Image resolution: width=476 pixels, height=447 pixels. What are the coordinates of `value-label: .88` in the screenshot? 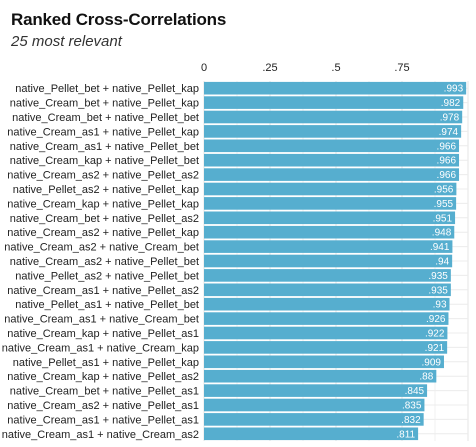 It's located at (426, 377).